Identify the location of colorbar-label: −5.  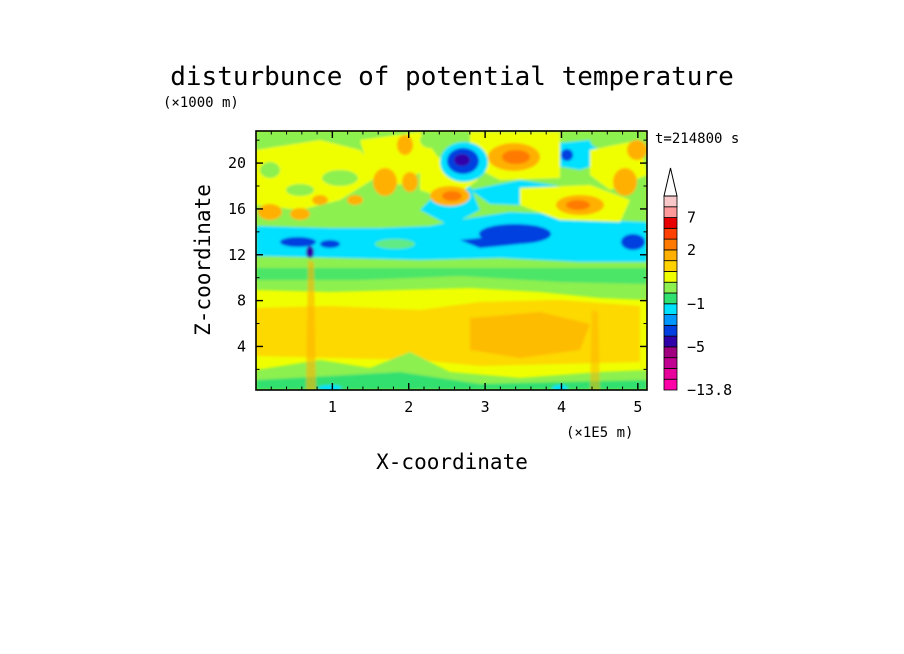
(696, 347).